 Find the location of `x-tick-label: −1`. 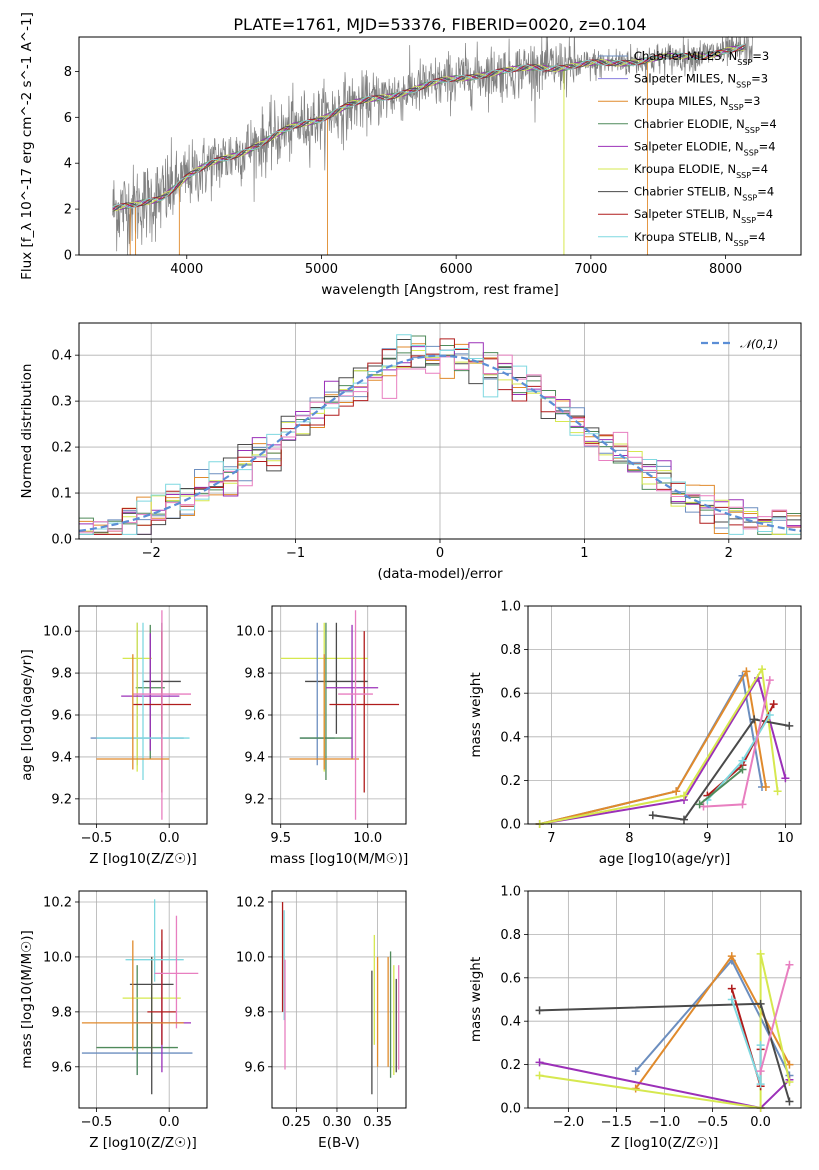

x-tick-label: −1 is located at coordinates (295, 553).